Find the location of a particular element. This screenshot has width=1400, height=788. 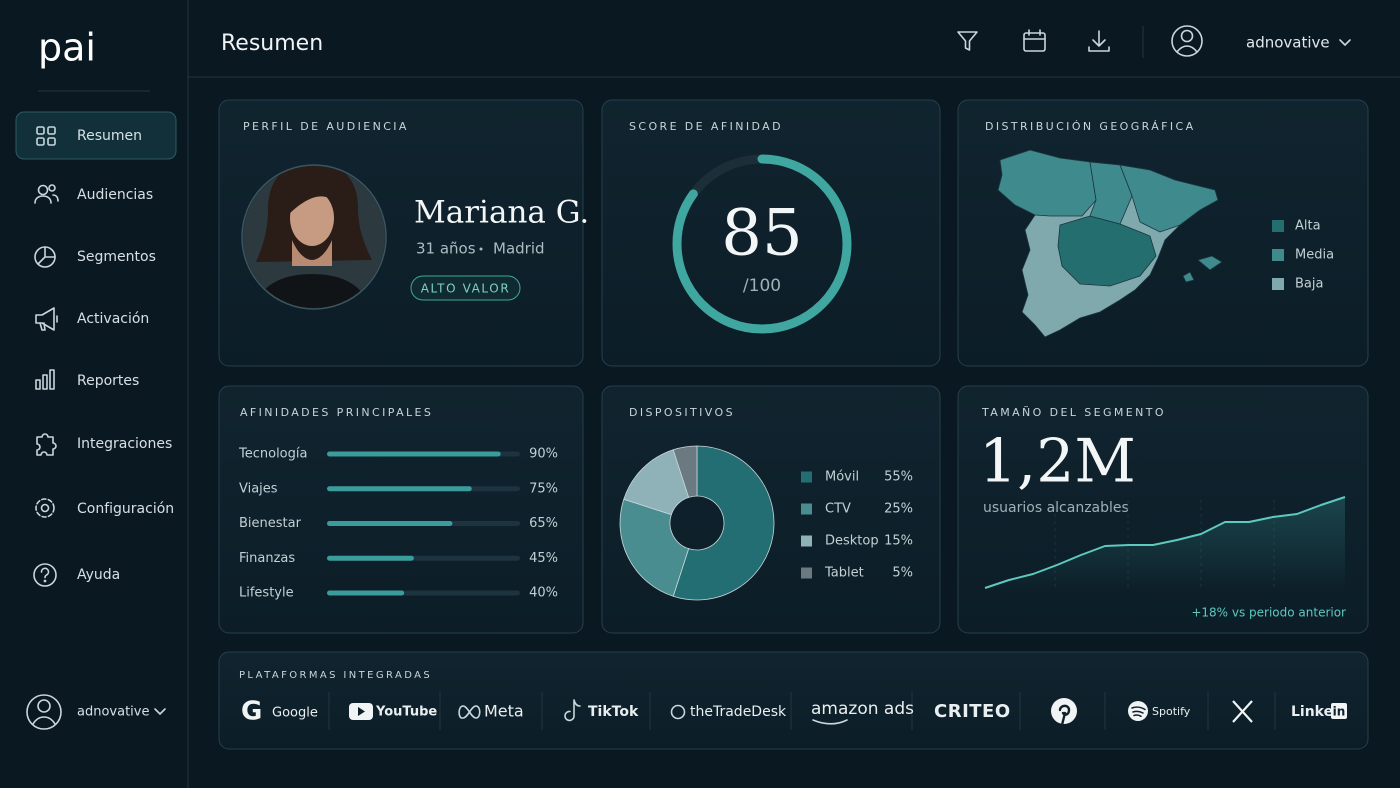

nav-label: Configuración is located at coordinates (125, 509).